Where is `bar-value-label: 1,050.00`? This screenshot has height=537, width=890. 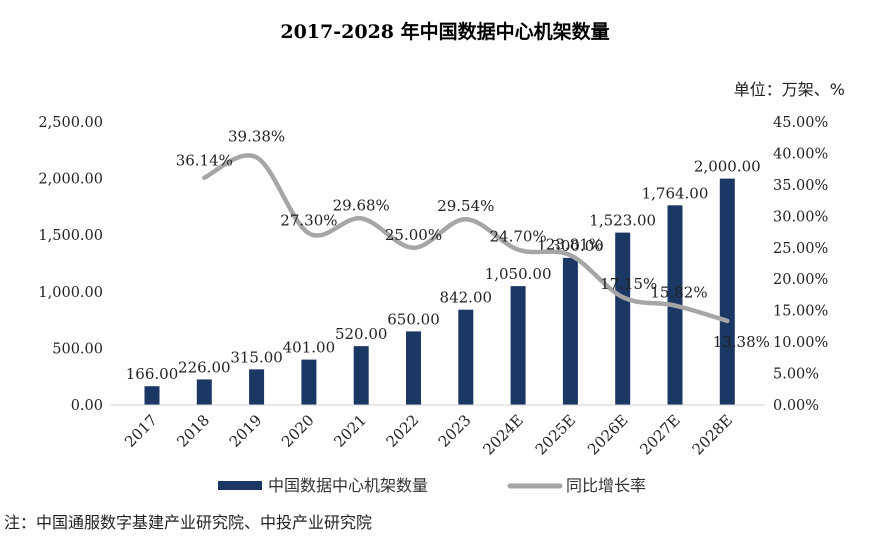 bar-value-label: 1,050.00 is located at coordinates (518, 274).